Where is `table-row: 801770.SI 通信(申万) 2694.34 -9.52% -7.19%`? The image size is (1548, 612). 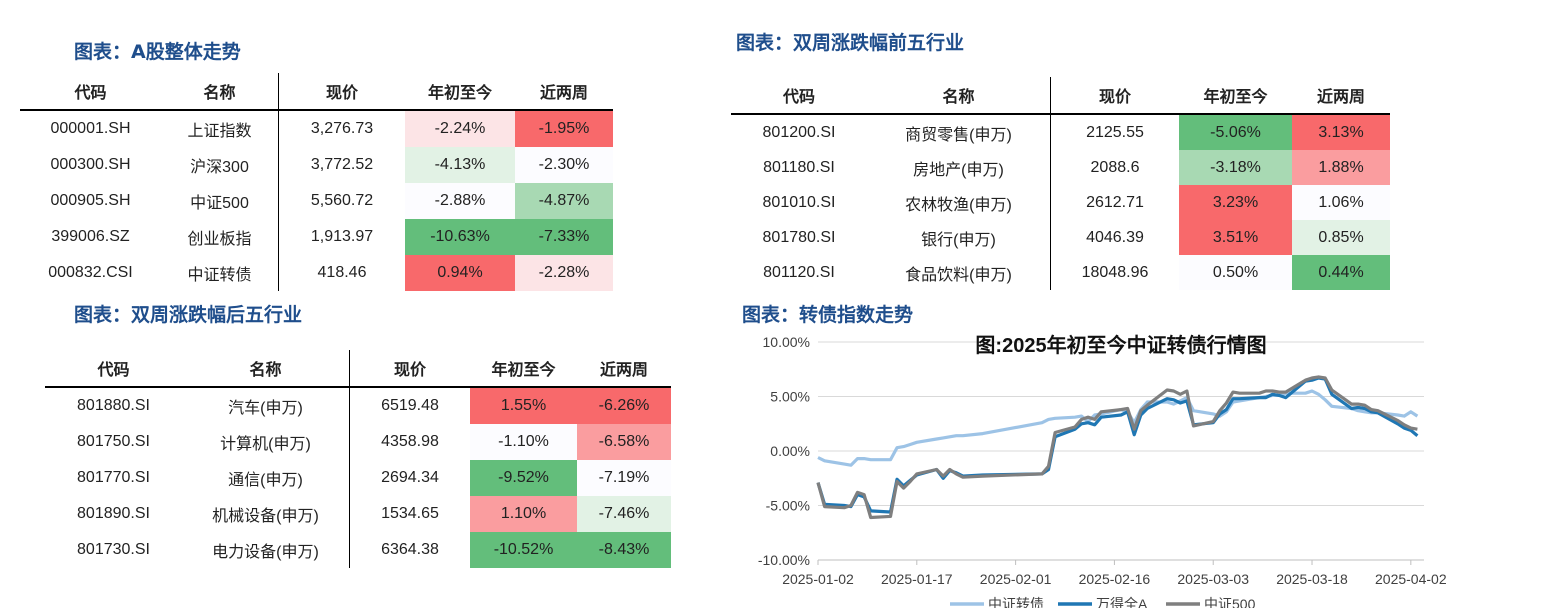 table-row: 801770.SI 通信(申万) 2694.34 -9.52% -7.19% is located at coordinates (358, 478).